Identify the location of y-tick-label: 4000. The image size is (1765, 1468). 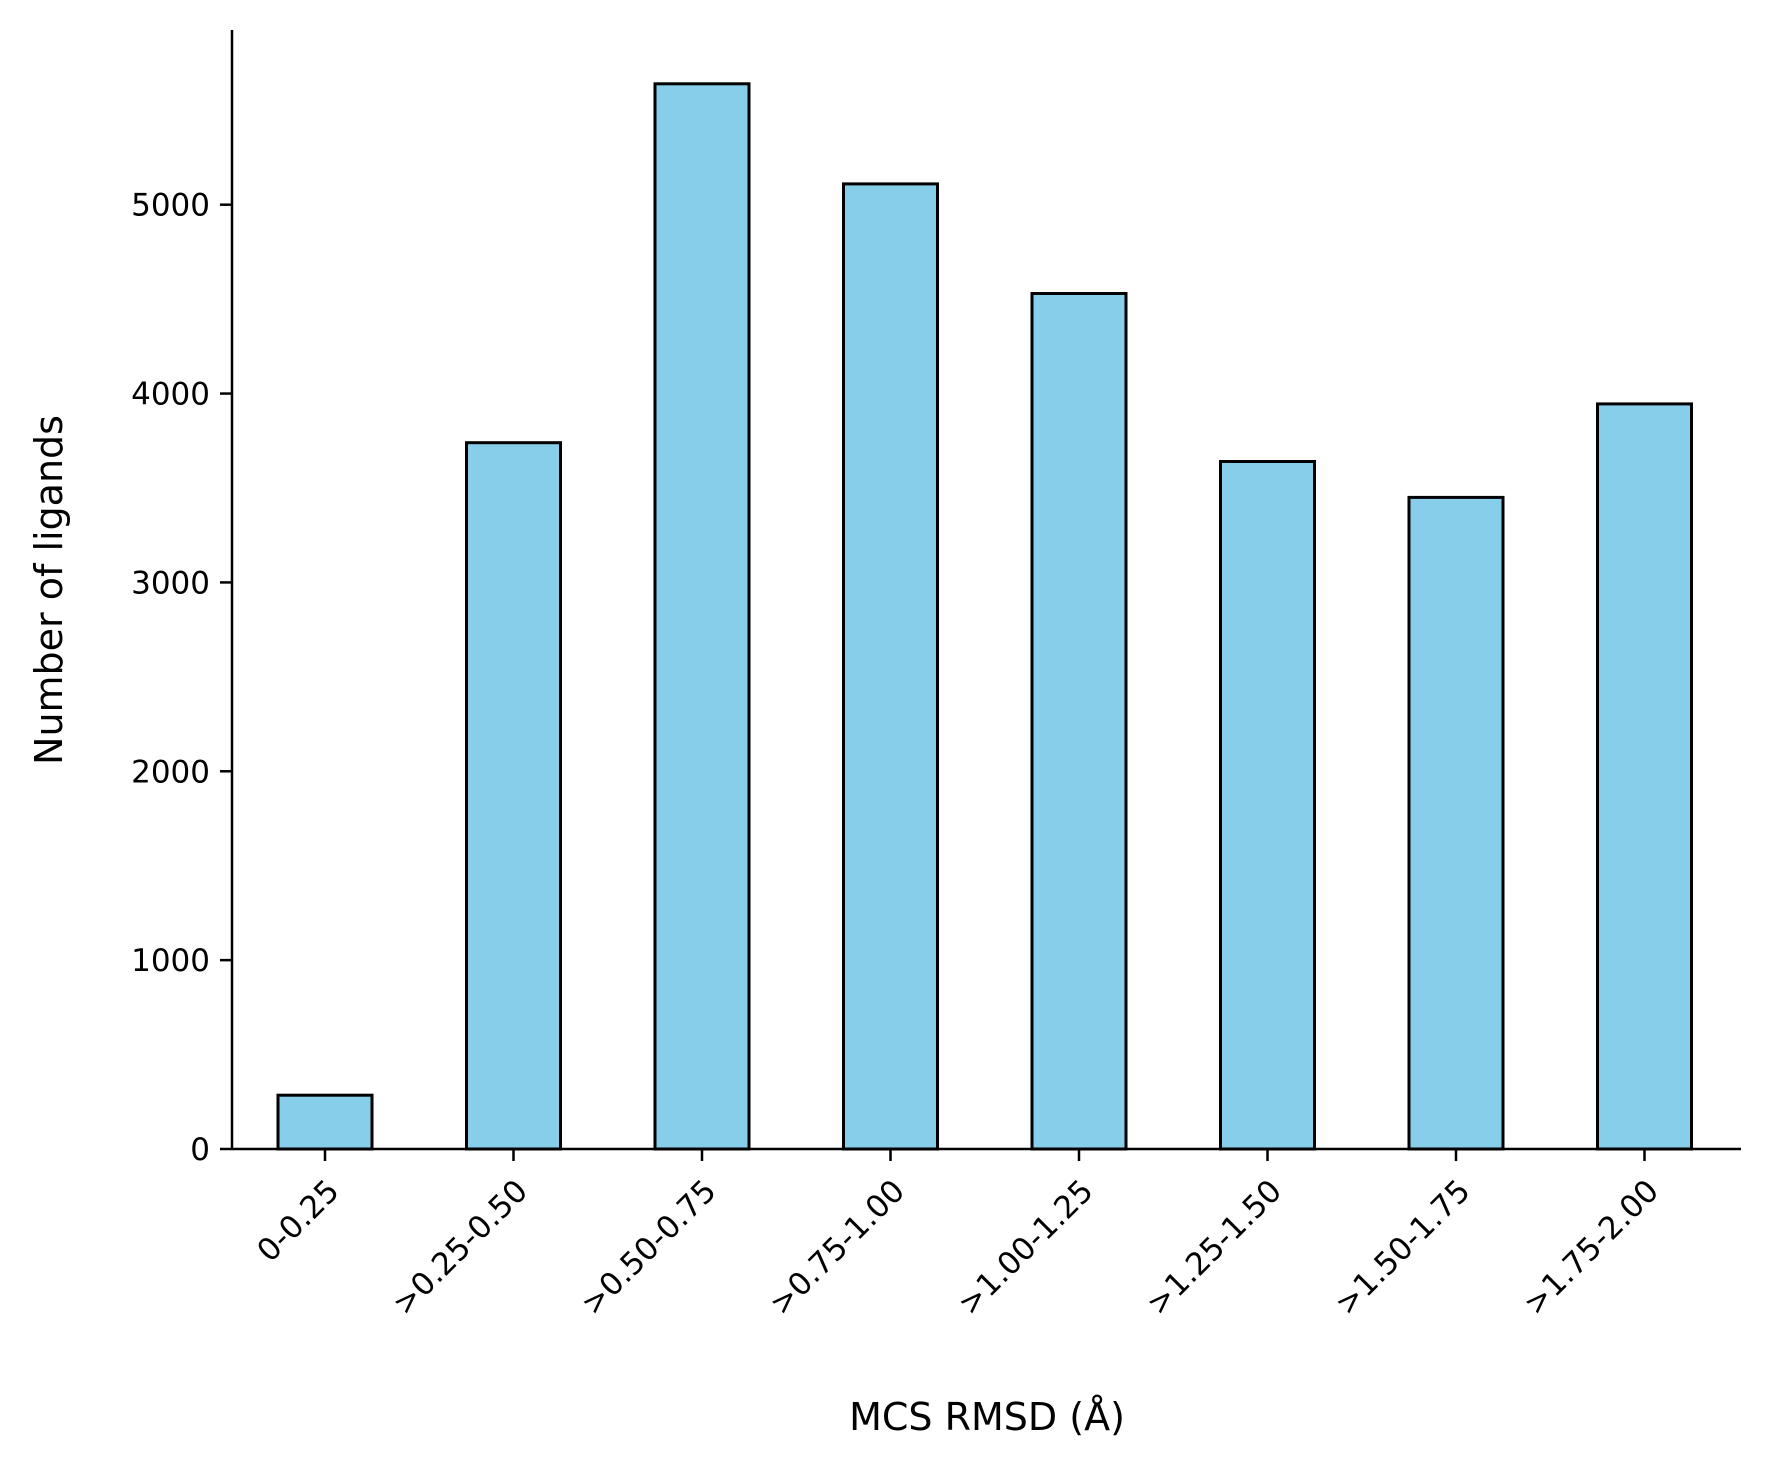
(170, 395).